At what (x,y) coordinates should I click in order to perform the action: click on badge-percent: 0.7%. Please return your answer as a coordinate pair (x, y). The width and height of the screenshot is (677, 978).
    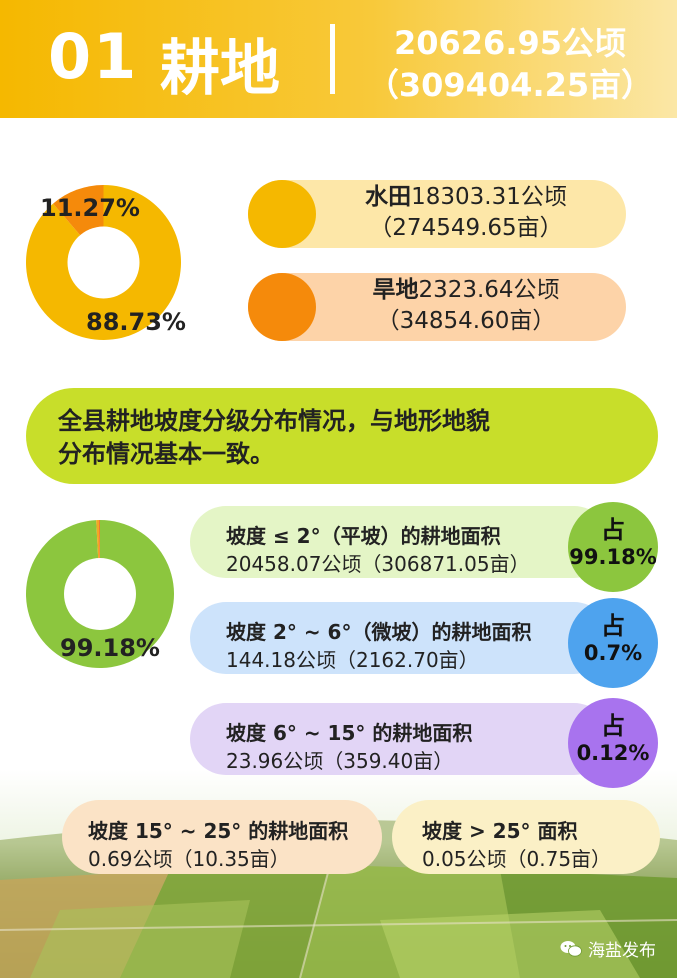
    Looking at the image, I should click on (613, 653).